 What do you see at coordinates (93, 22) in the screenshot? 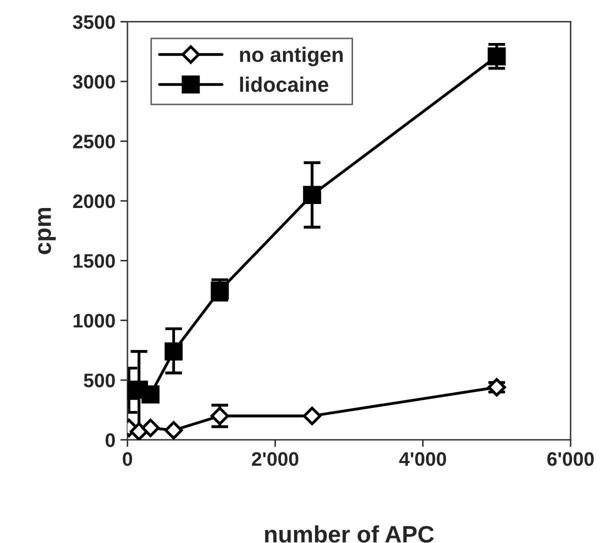
I see `y-tick-label: 3500` at bounding box center [93, 22].